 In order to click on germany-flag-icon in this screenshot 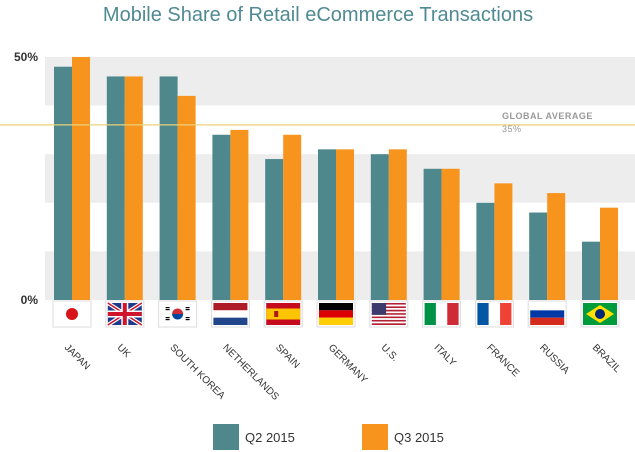, I will do `click(336, 314)`.